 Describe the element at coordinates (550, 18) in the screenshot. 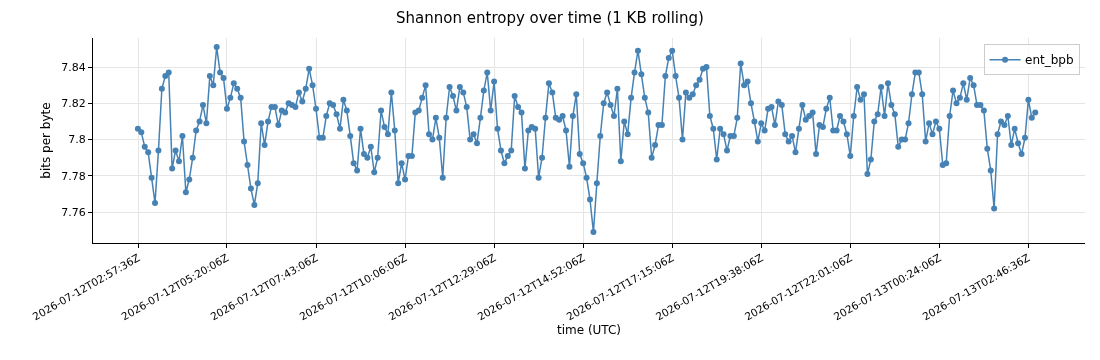

I see `chart-title: Shannon entropy over time (1 KB rolling)` at that location.